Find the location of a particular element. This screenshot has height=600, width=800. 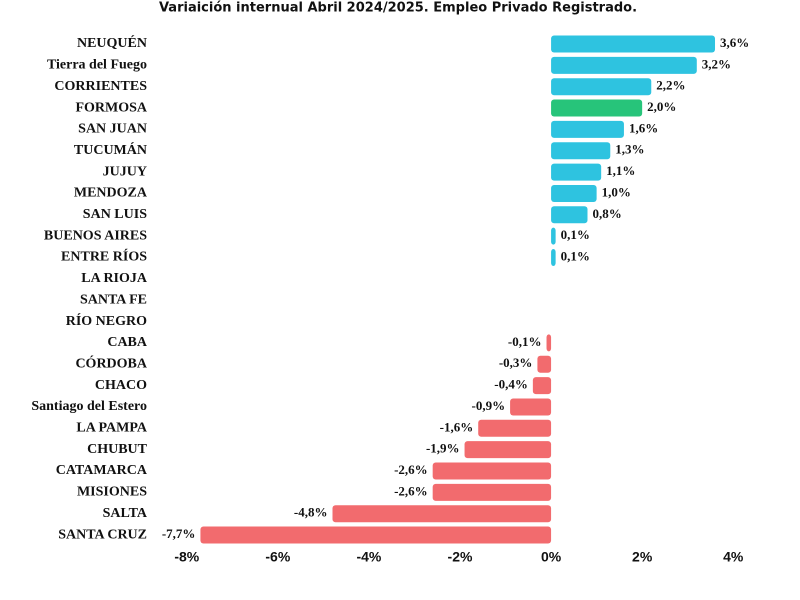

value-label: -4,8% is located at coordinates (311, 512).